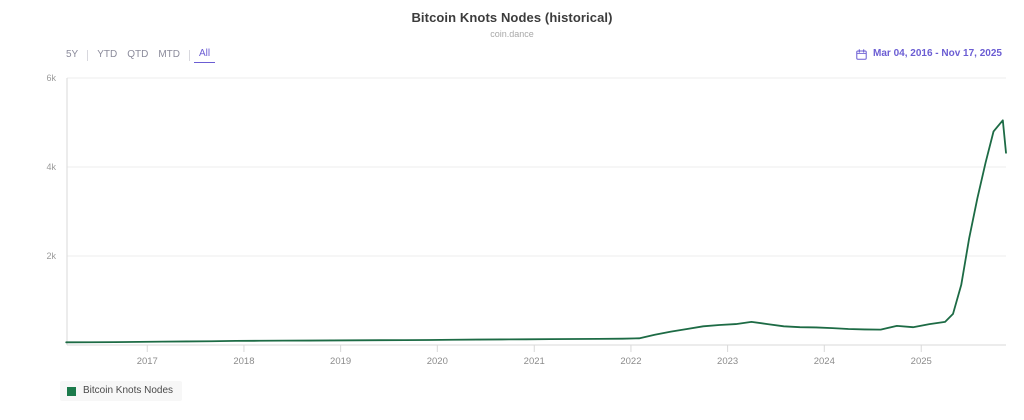 The width and height of the screenshot is (1024, 420). I want to click on y-axis-tick-label: 4k, so click(51, 167).